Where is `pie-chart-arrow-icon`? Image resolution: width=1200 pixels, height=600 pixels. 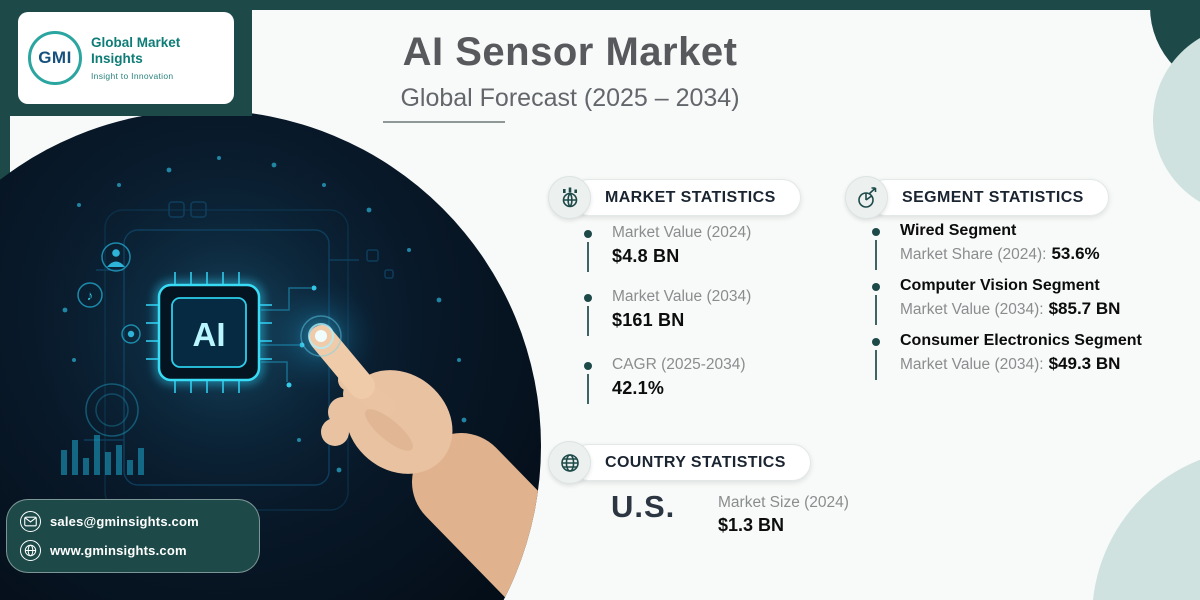
pie-chart-arrow-icon is located at coordinates (866, 197).